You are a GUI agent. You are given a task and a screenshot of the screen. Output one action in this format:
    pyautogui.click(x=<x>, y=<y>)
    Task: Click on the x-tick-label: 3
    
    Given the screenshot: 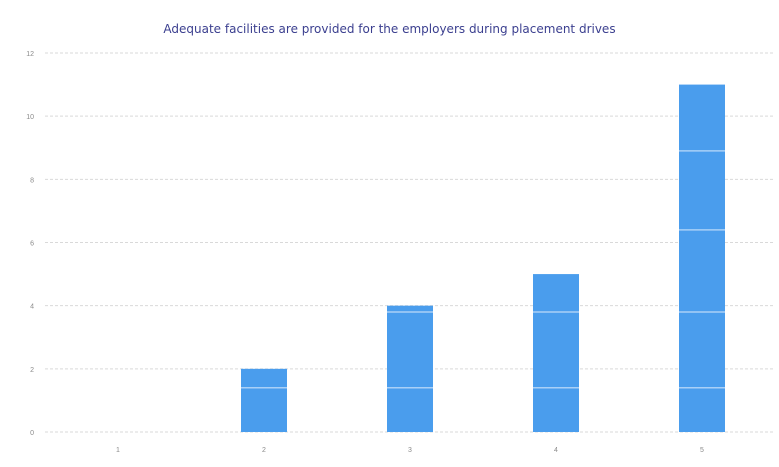 What is the action you would take?
    pyautogui.click(x=410, y=450)
    